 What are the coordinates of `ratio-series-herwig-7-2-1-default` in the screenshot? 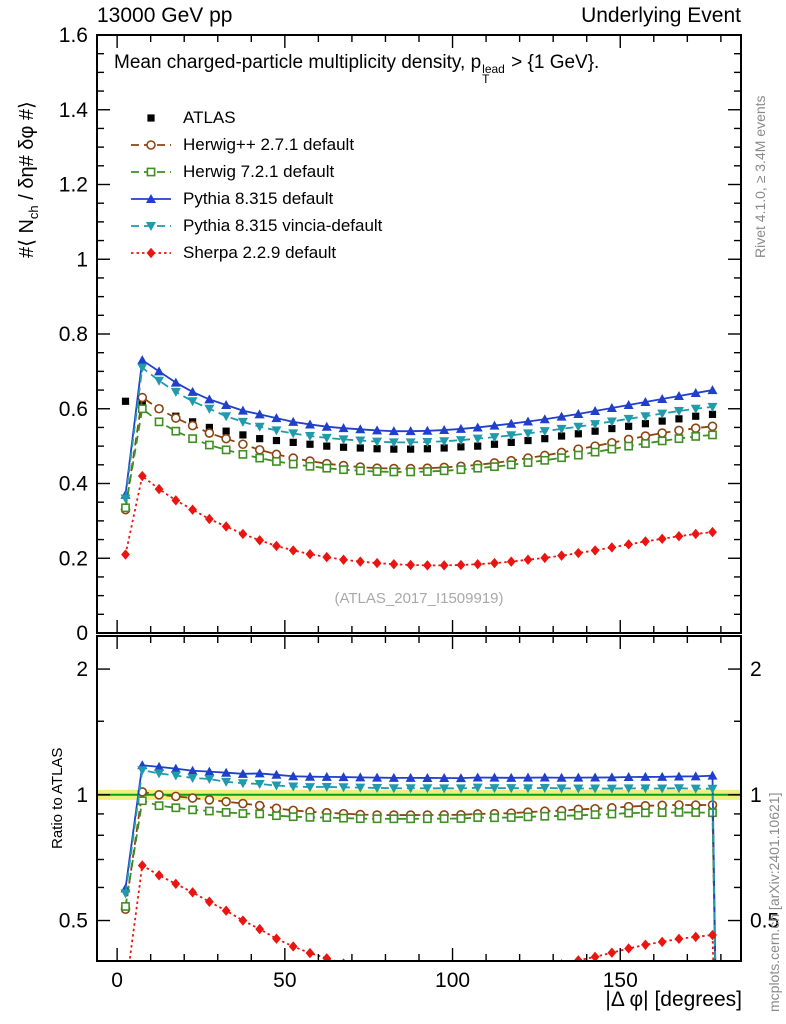 It's located at (419, 878).